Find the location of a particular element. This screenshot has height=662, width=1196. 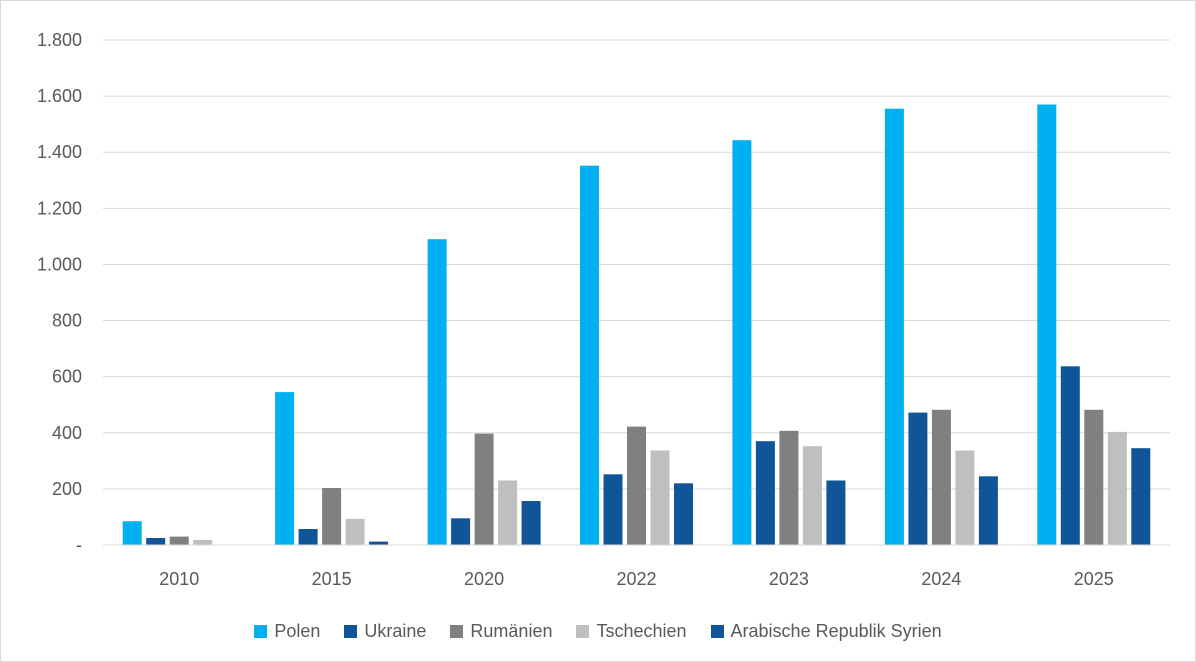

bar-2020-rum-nien is located at coordinates (484, 489).